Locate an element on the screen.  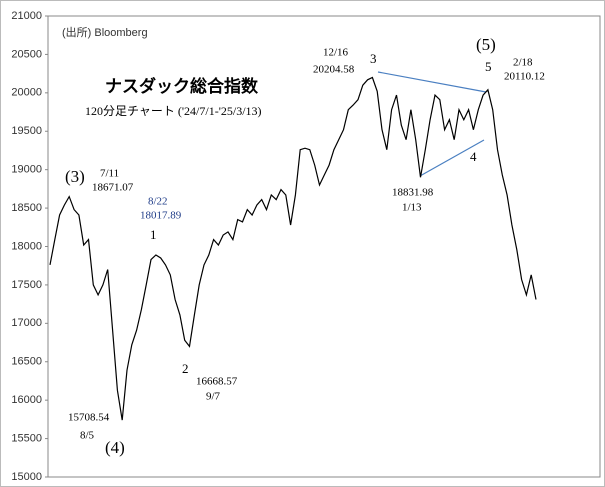
annotation: 2 is located at coordinates (185, 368).